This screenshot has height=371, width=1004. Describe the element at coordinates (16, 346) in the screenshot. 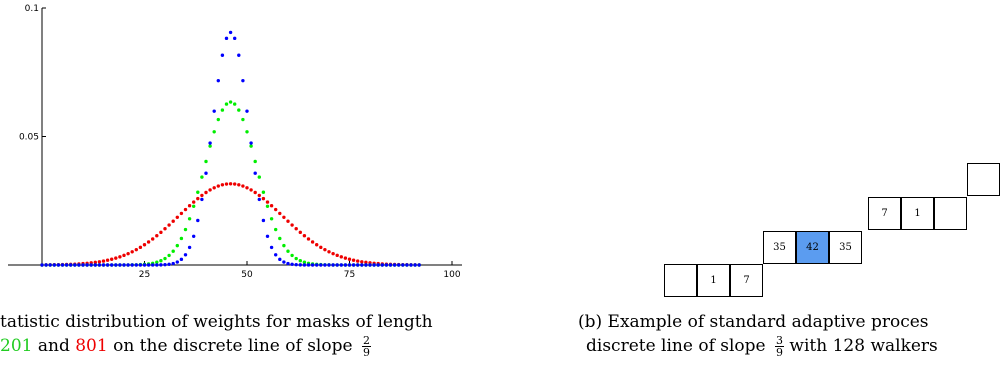

I see `caption-a-length-201: 201` at that location.